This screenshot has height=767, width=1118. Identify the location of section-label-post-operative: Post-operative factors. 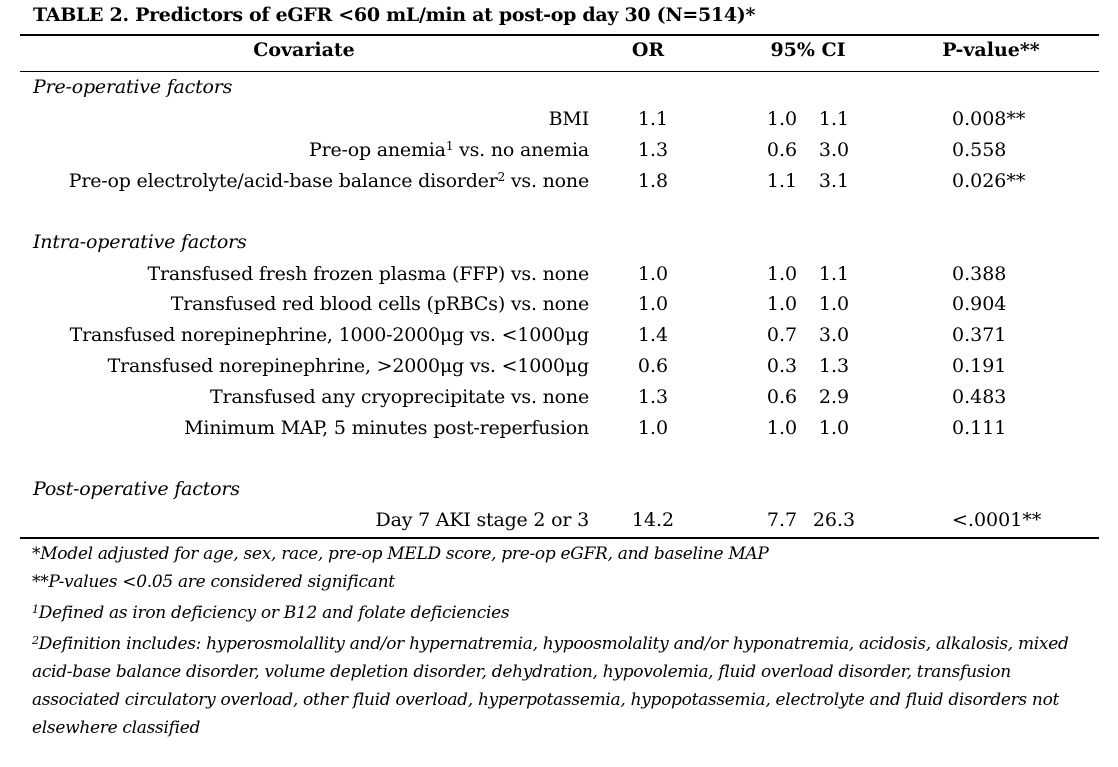
(136, 489).